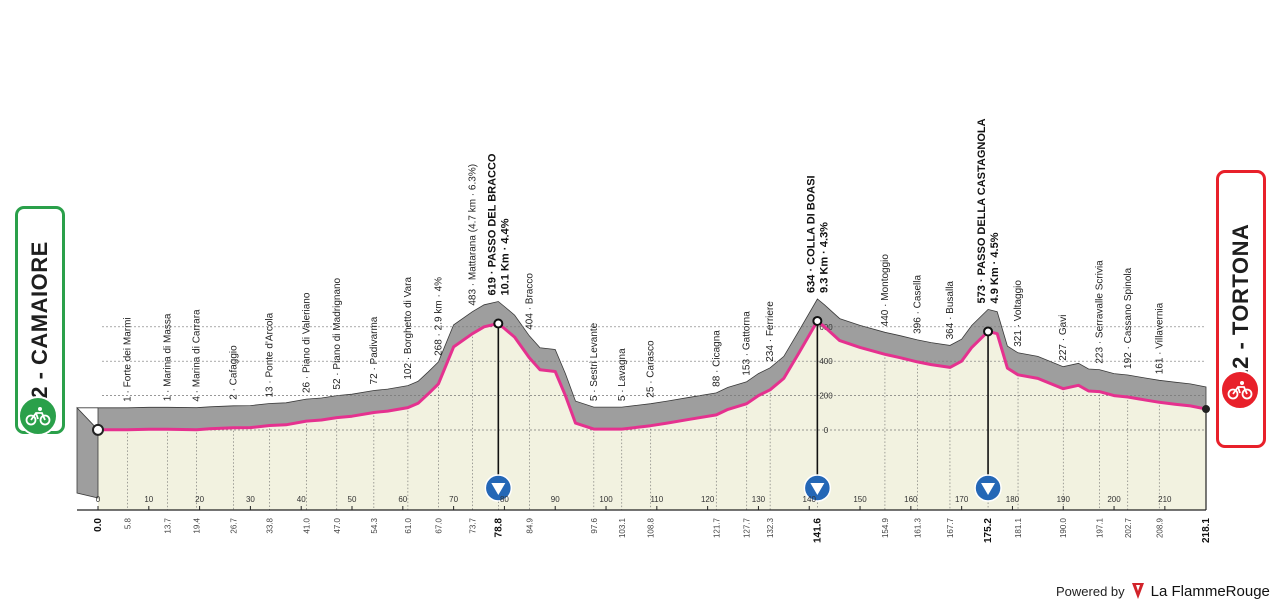 This screenshot has width=1280, height=606. I want to click on brand-name: La FlammeRouge, so click(1210, 591).